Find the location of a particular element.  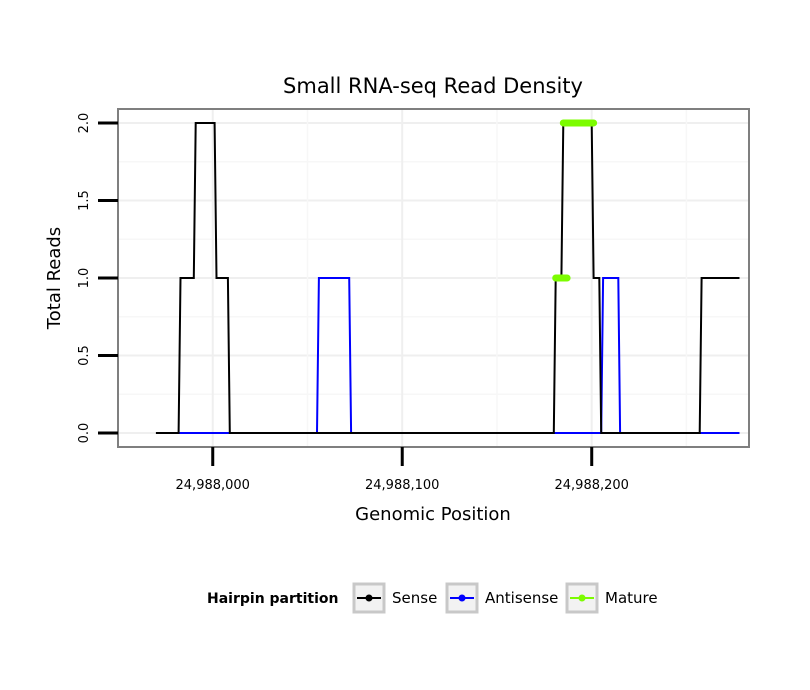

mature-legend-dot is located at coordinates (582, 598).